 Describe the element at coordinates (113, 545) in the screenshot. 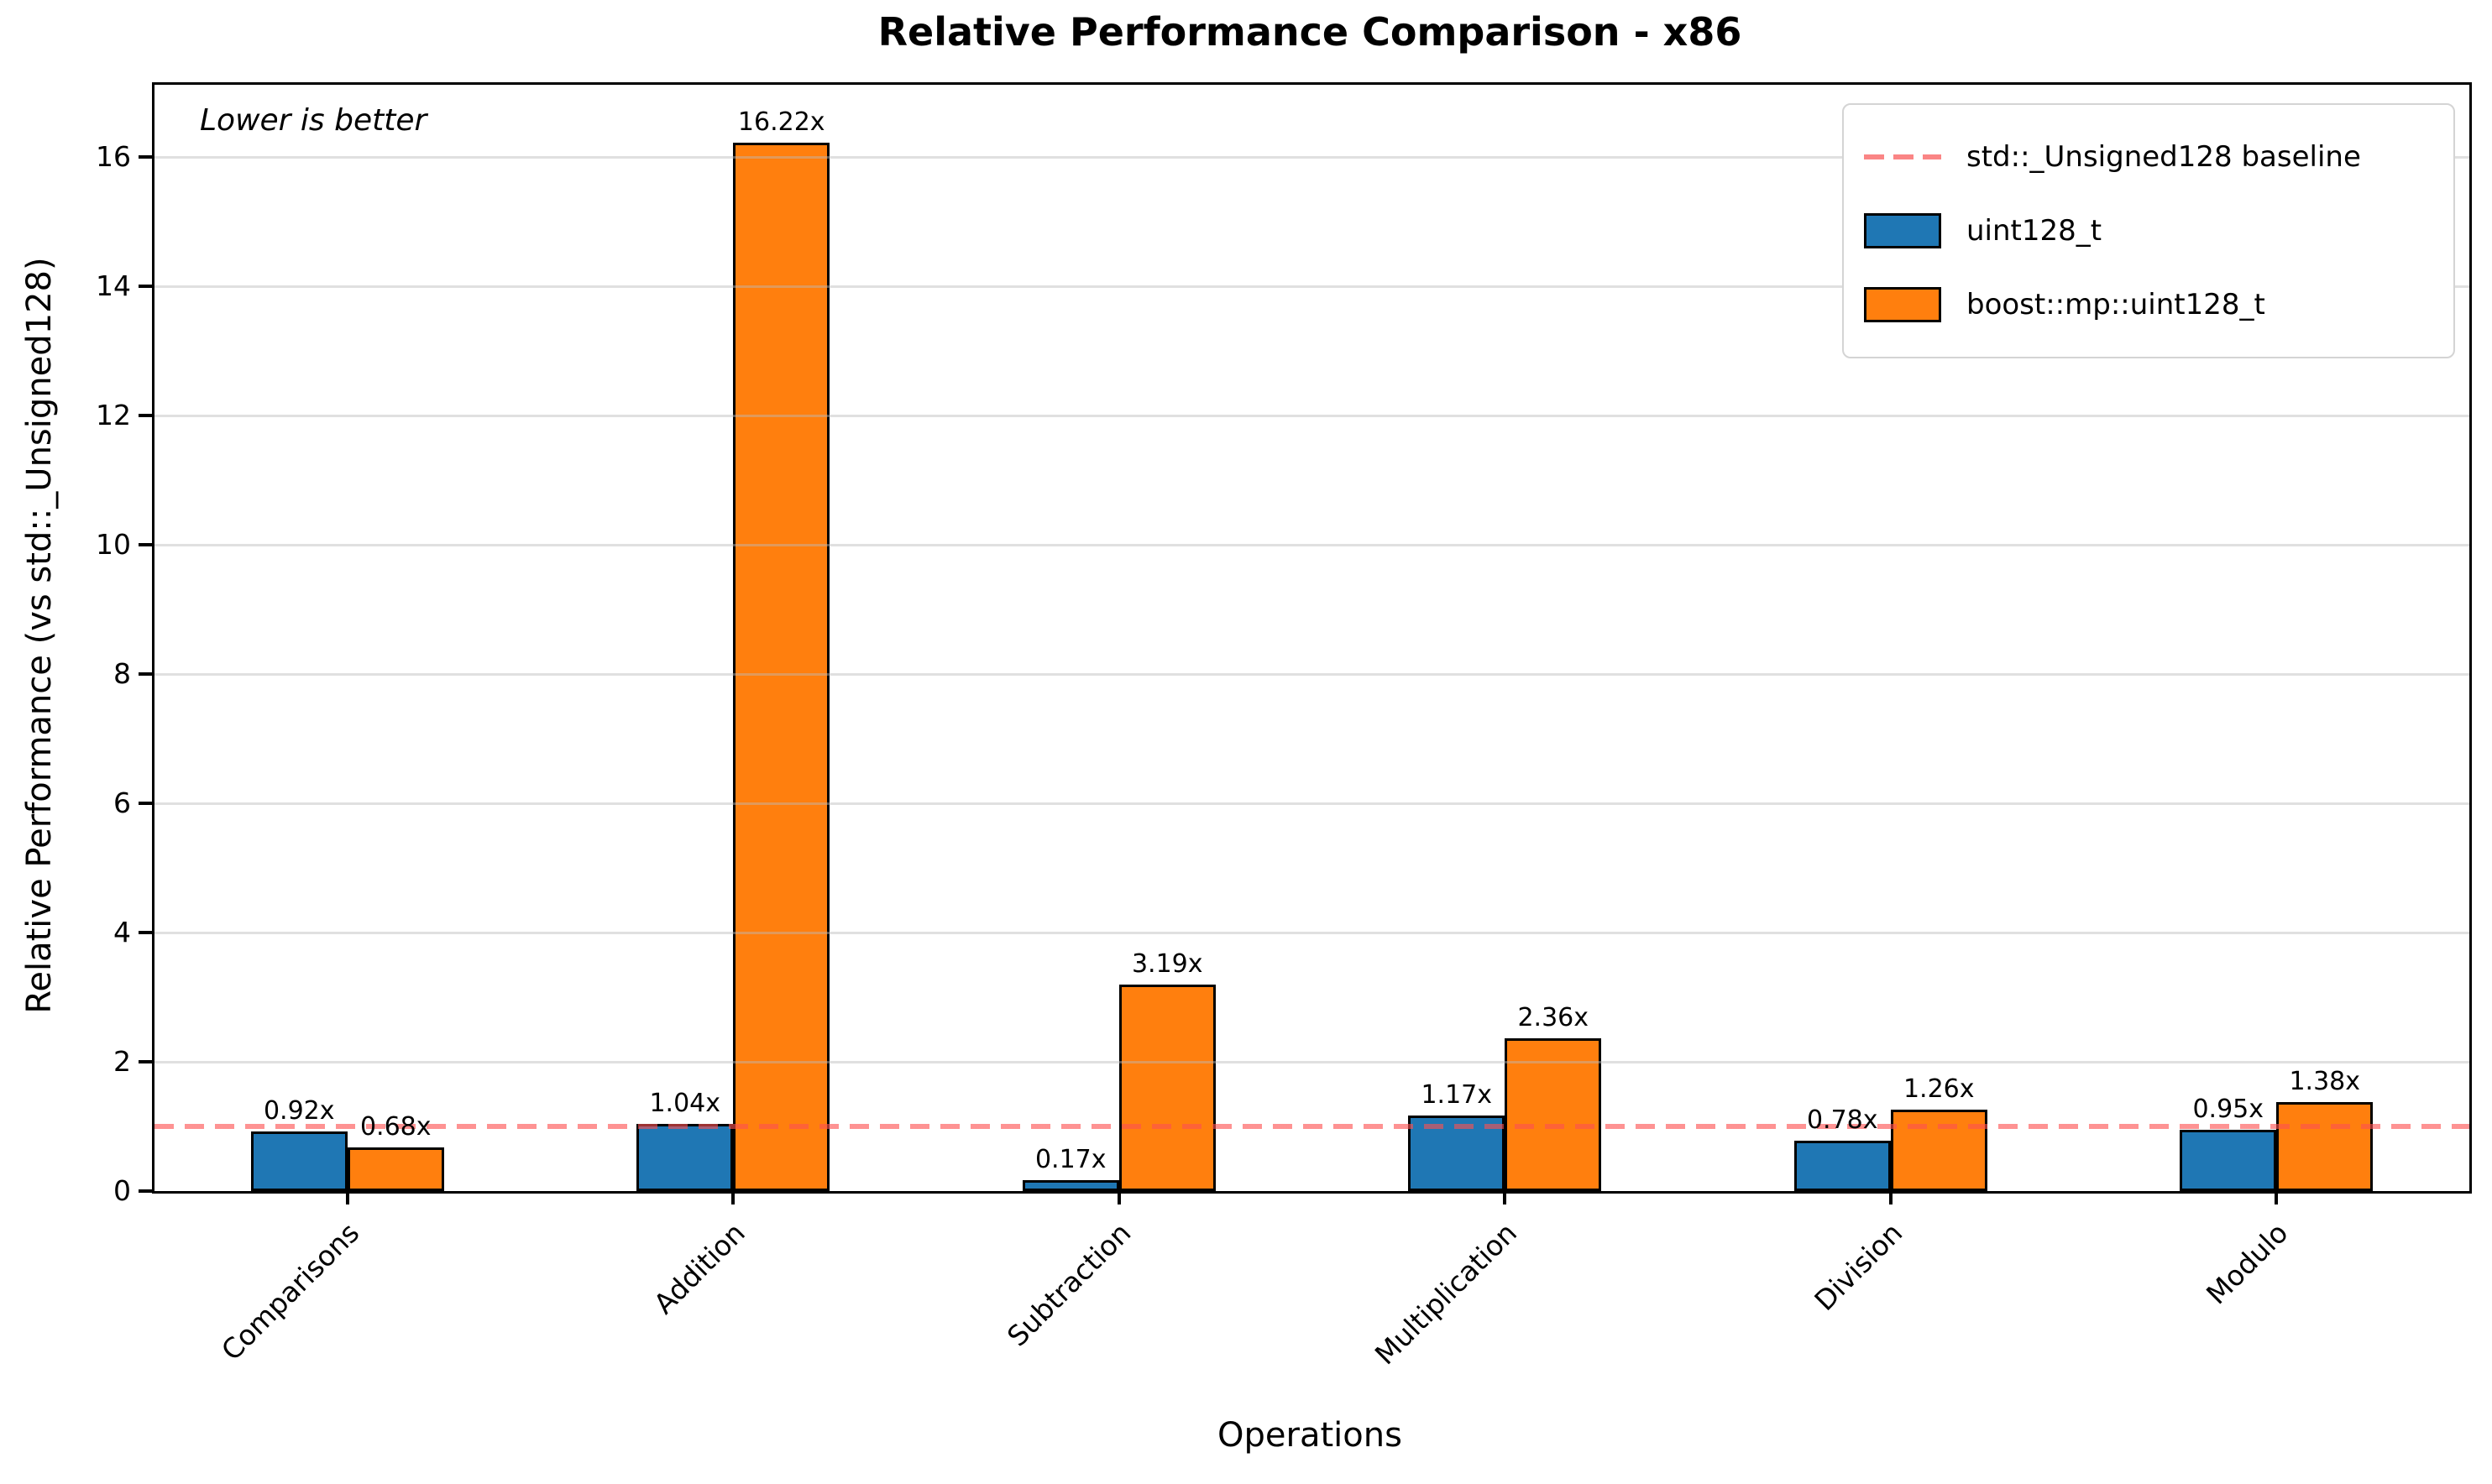

I see `y-tick-label: 10` at that location.